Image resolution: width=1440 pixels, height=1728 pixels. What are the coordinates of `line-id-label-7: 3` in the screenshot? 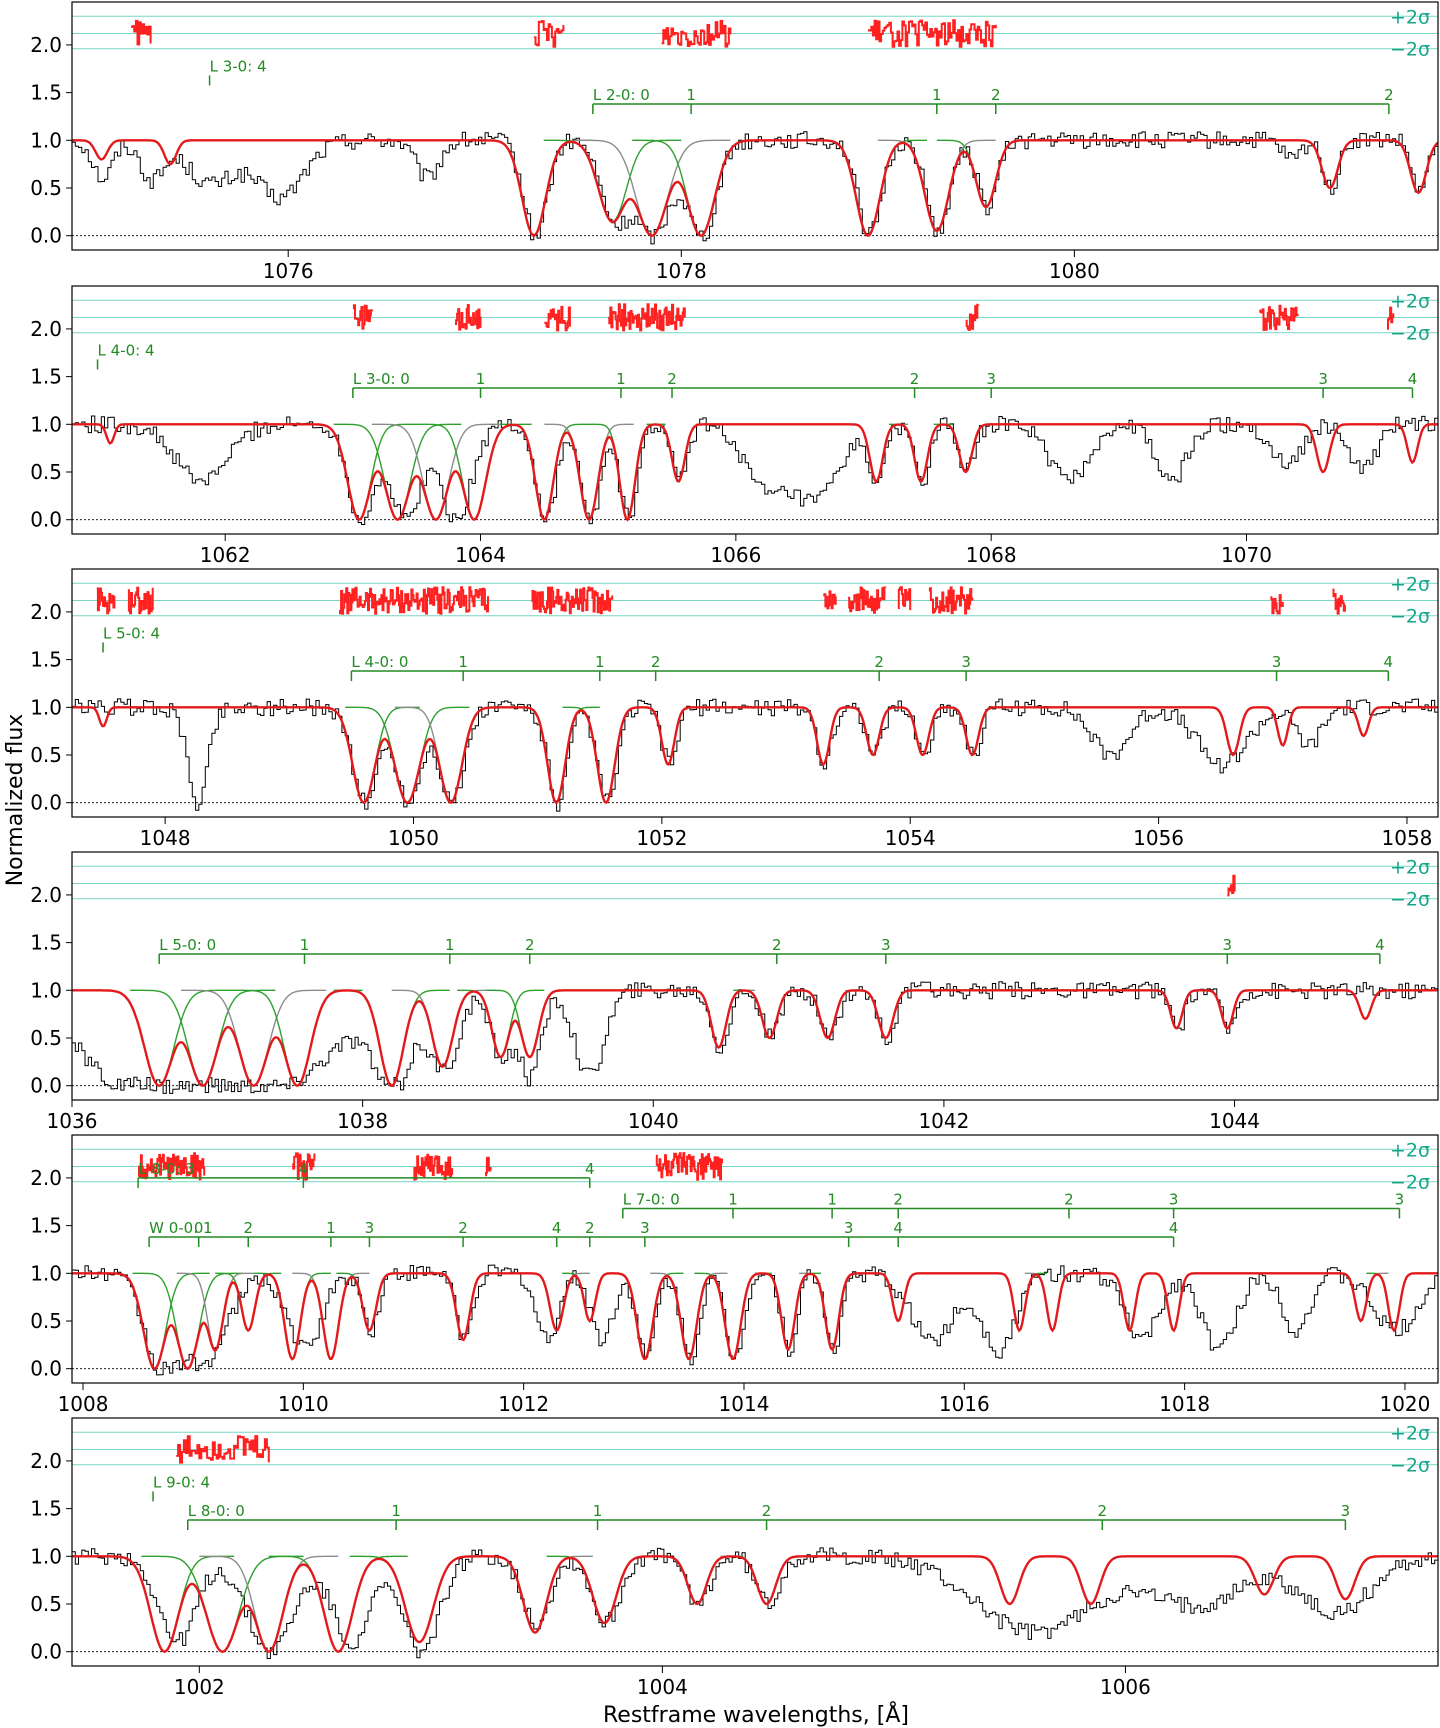 It's located at (966, 662).